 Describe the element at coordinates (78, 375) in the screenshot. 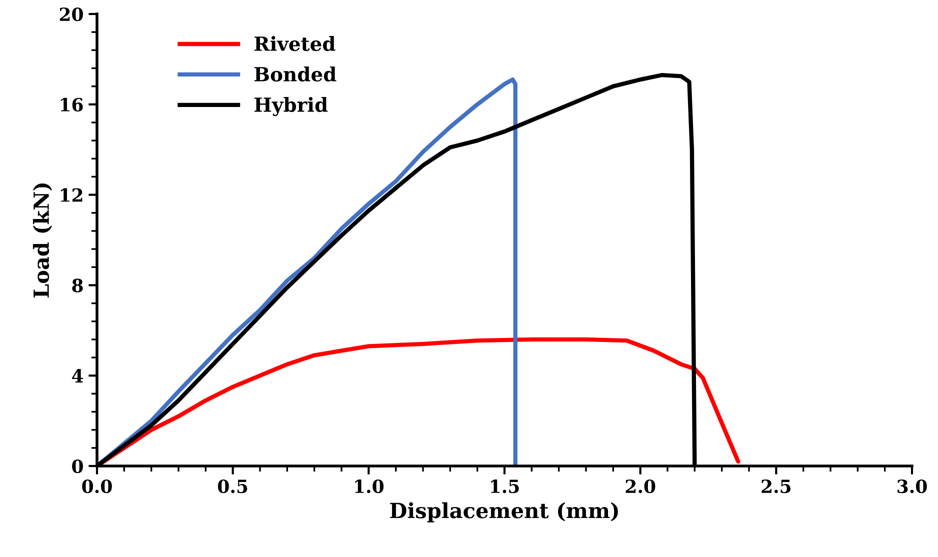

I see `y-tick-label: 4` at that location.